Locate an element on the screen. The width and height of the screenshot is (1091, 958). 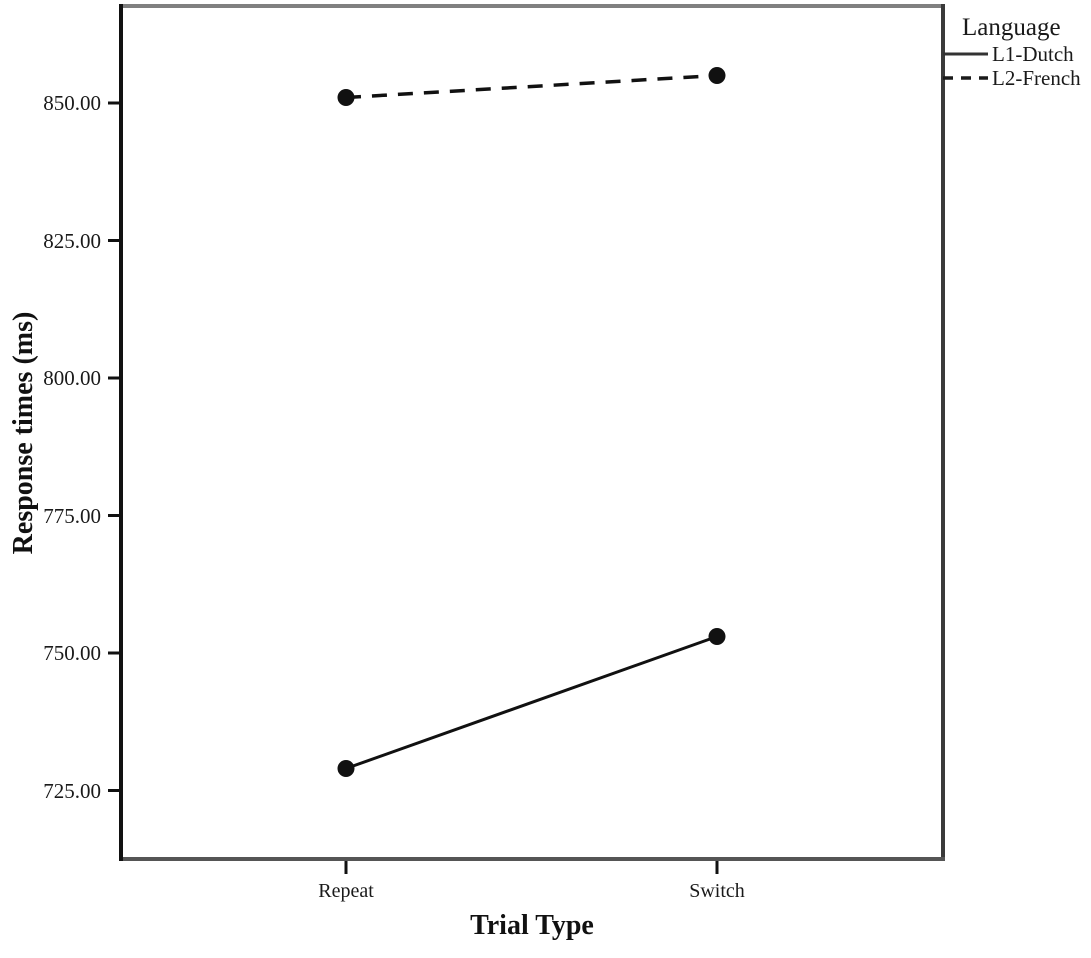
legend-item-label: L1-Dutch is located at coordinates (1033, 53).